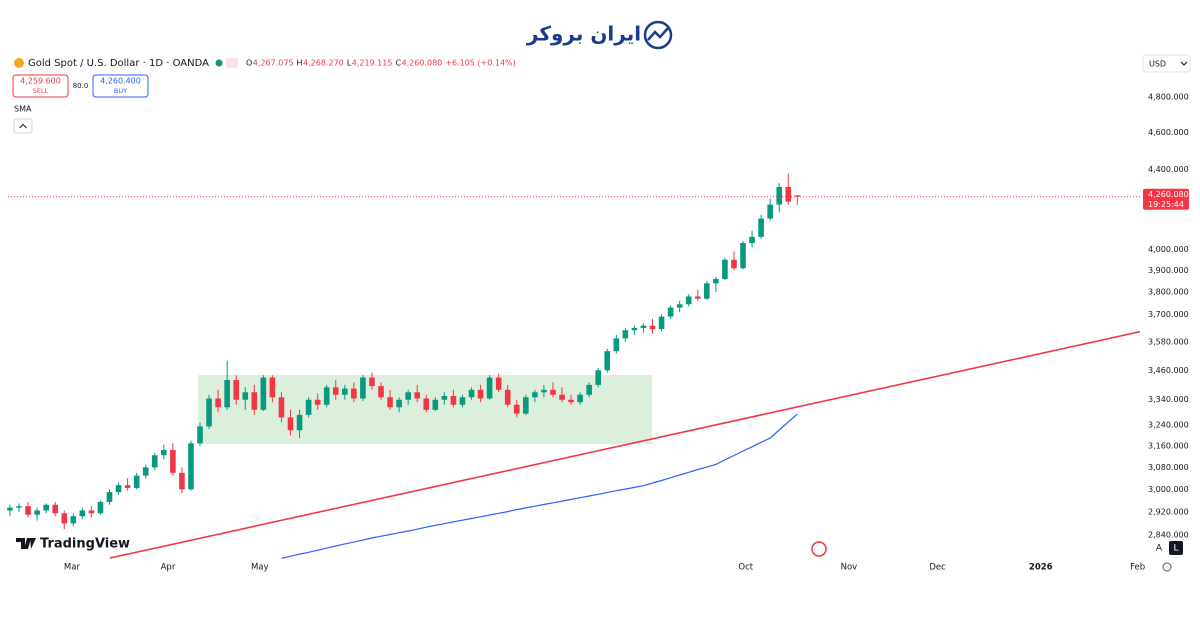 This screenshot has height=628, width=1200. I want to click on collapse-button, so click(23, 126).